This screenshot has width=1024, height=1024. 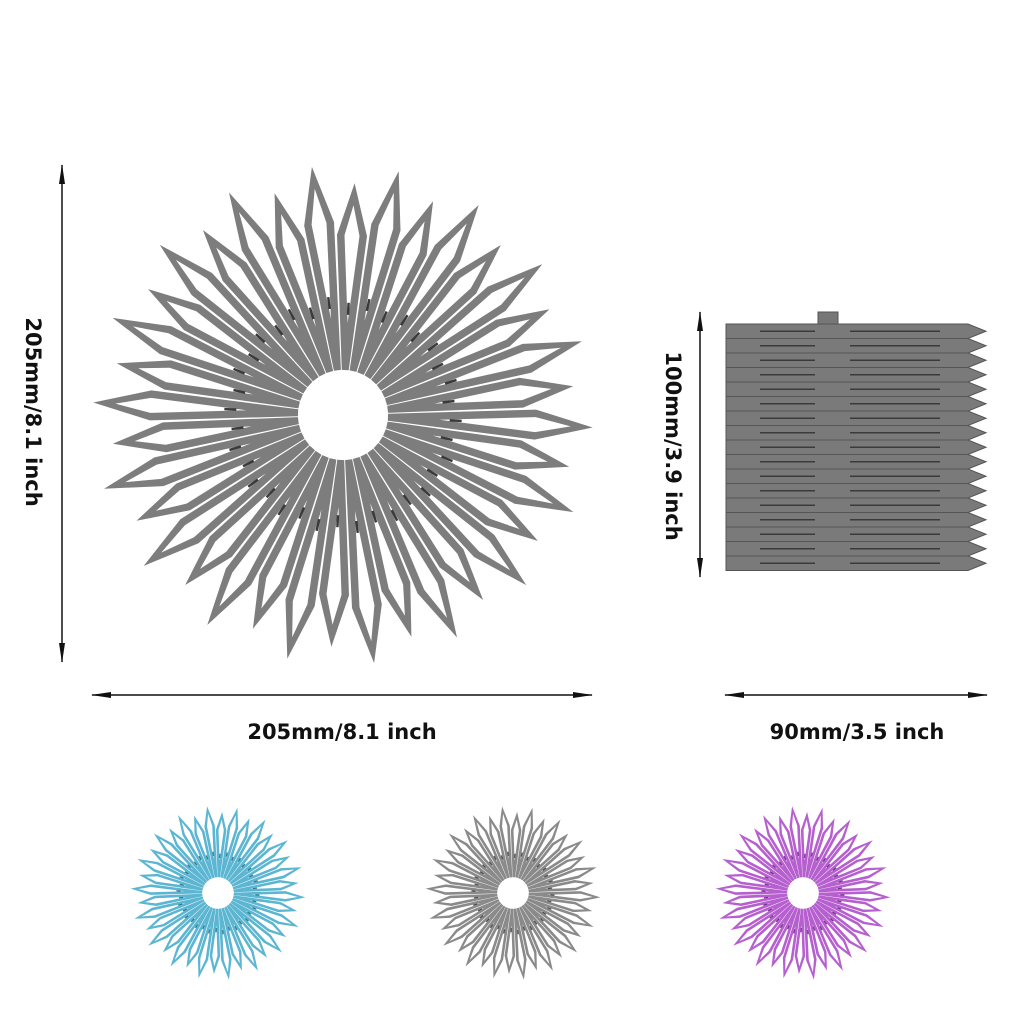 I want to click on width-label: 90mm/3.5 inch, so click(x=857, y=732).